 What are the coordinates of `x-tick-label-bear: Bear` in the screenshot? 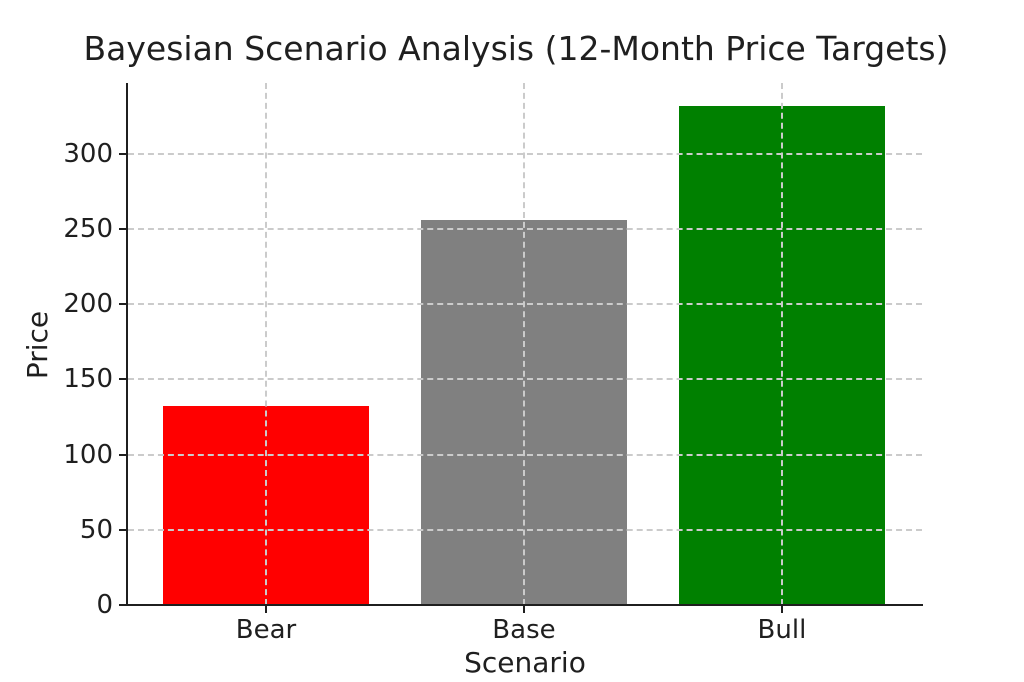 It's located at (266, 630).